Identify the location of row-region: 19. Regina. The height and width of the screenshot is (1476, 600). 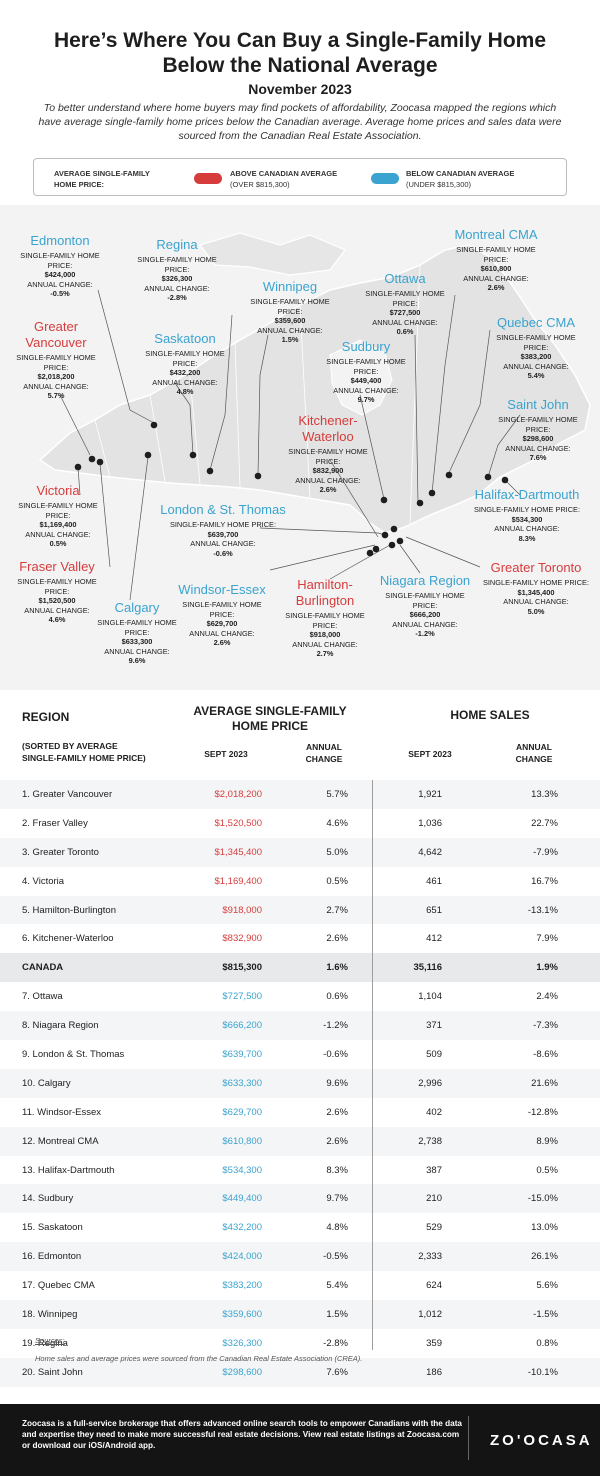
(45, 1343).